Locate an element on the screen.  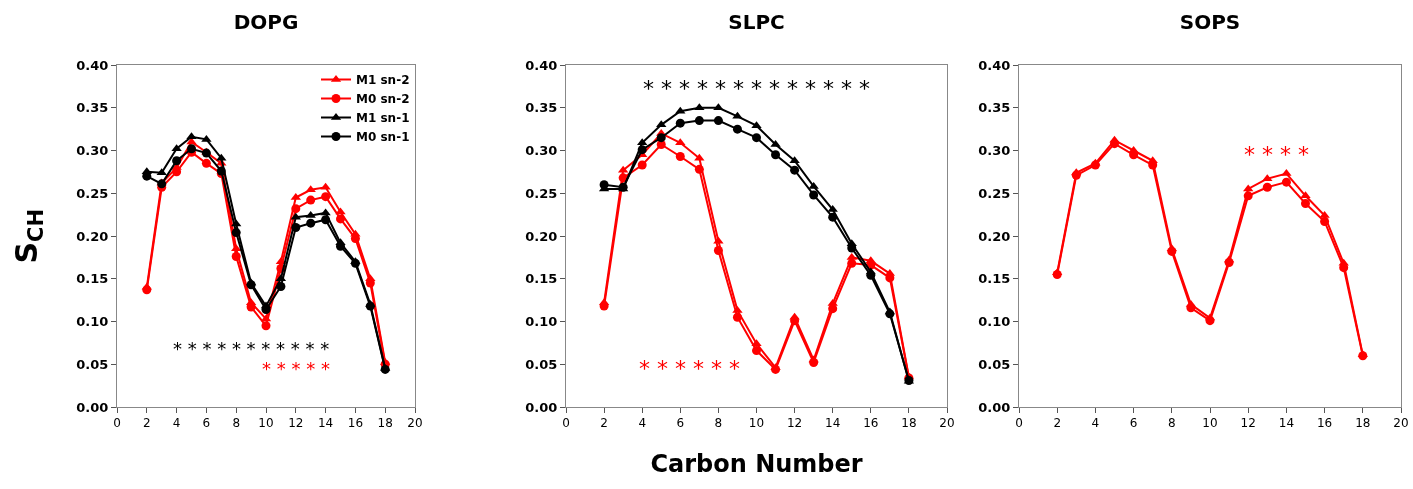
chart-title: SOPS is located at coordinates (1210, 22).